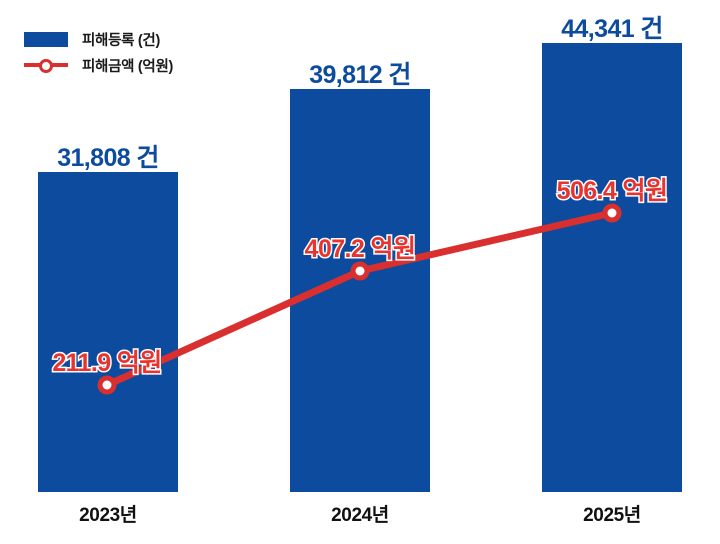 This screenshot has width=720, height=544. I want to click on bar-value-label-2025: 44,341 건, so click(612, 29).